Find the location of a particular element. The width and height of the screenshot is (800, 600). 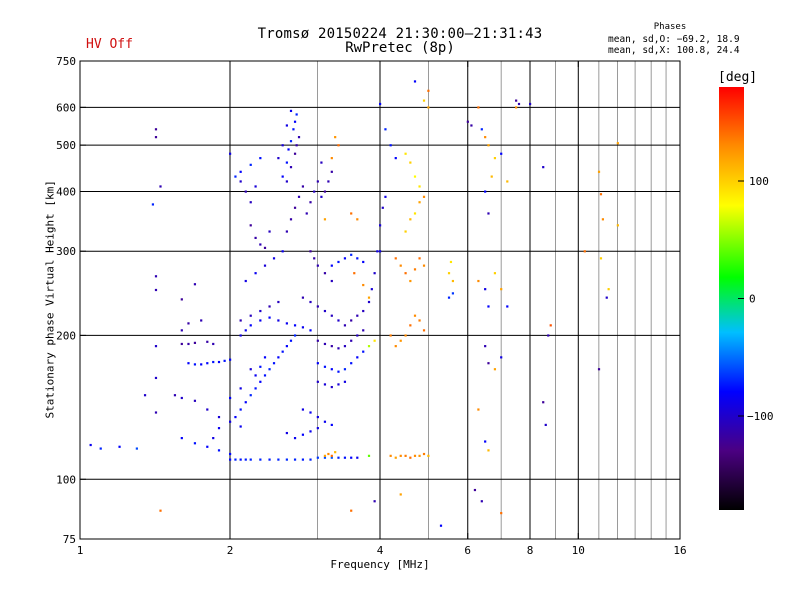

y-tick-label: 100 is located at coordinates (66, 479).